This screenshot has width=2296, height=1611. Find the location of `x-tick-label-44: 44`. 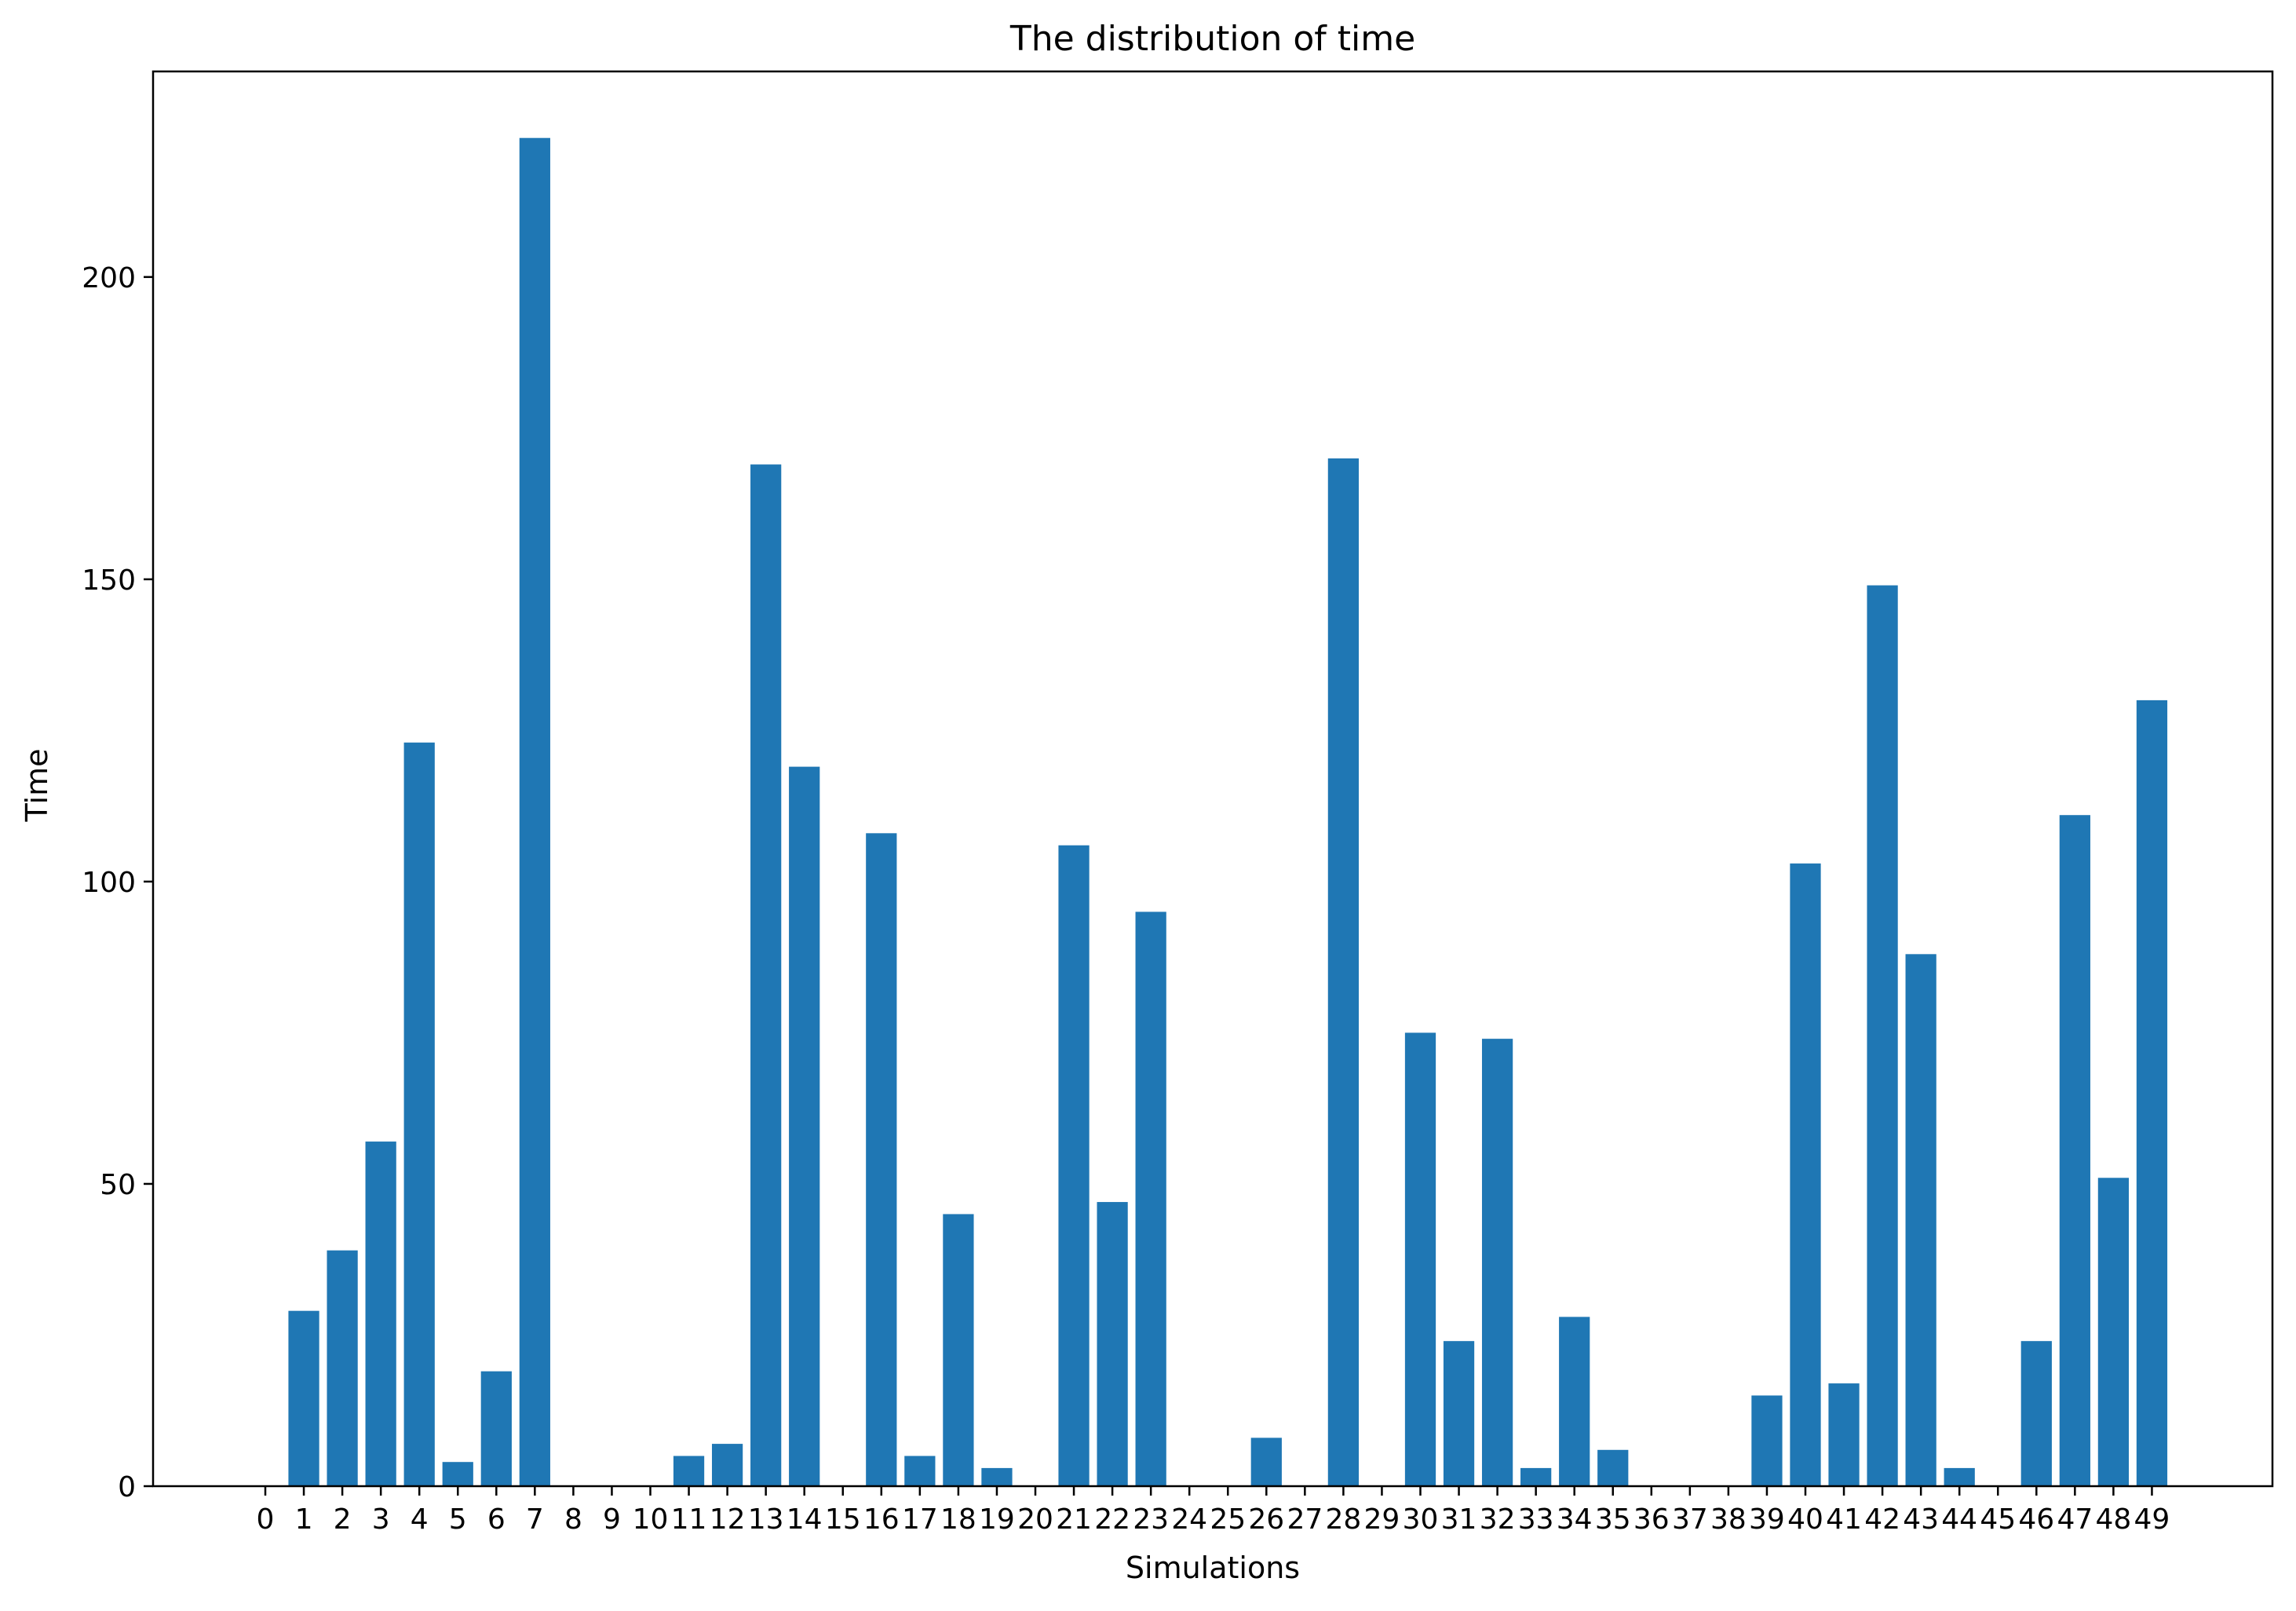

x-tick-label-44: 44 is located at coordinates (1959, 1519).